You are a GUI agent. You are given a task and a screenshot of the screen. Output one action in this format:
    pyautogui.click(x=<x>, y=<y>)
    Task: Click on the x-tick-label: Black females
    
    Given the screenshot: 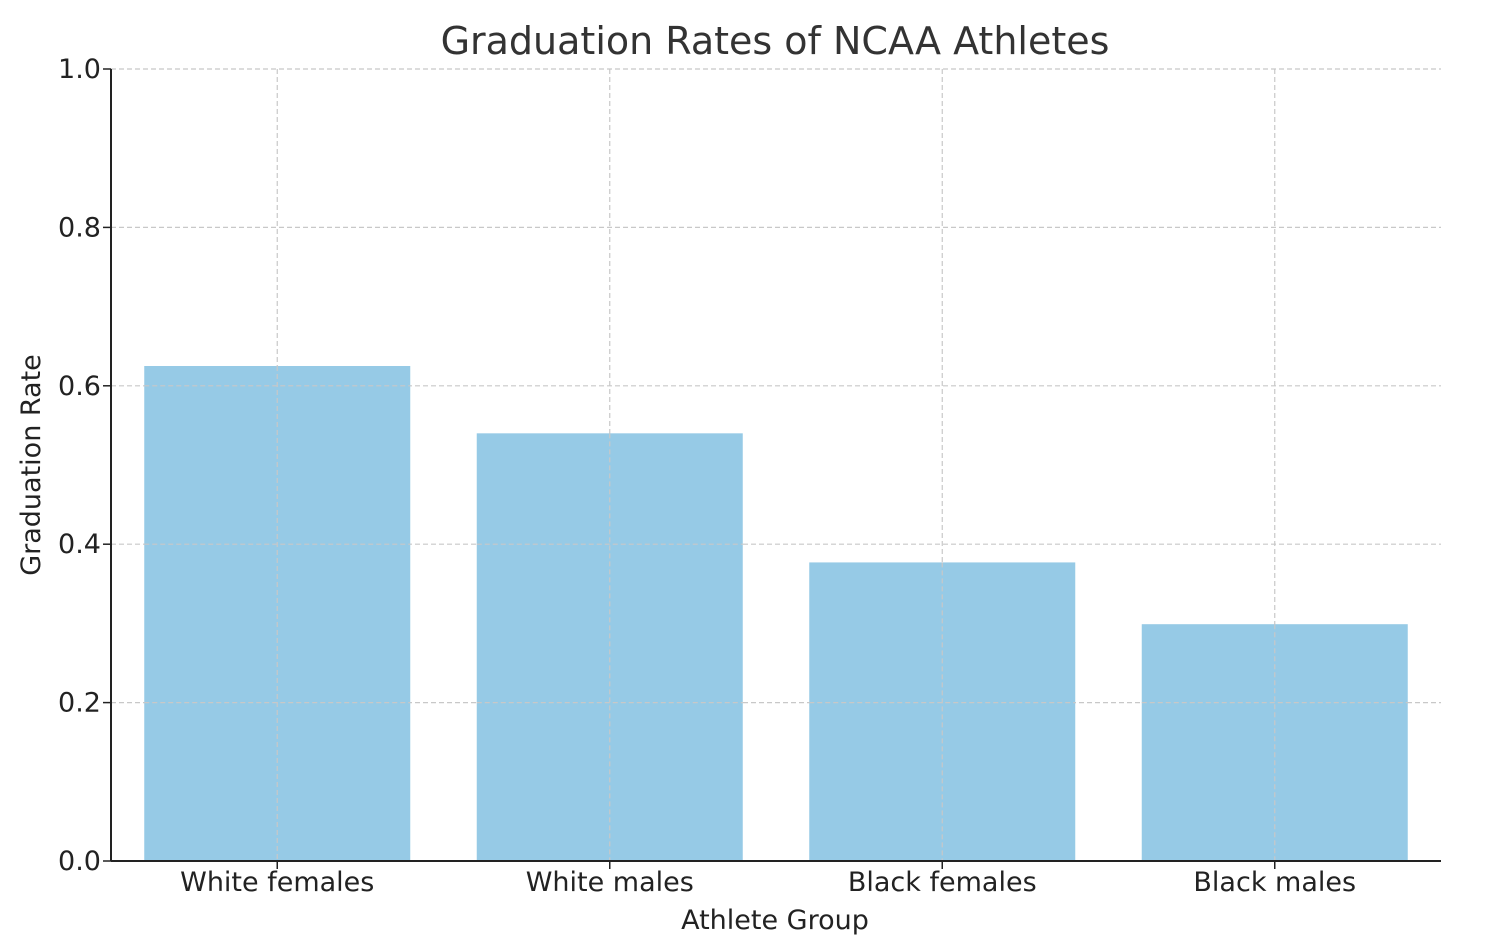 What is the action you would take?
    pyautogui.click(x=942, y=882)
    